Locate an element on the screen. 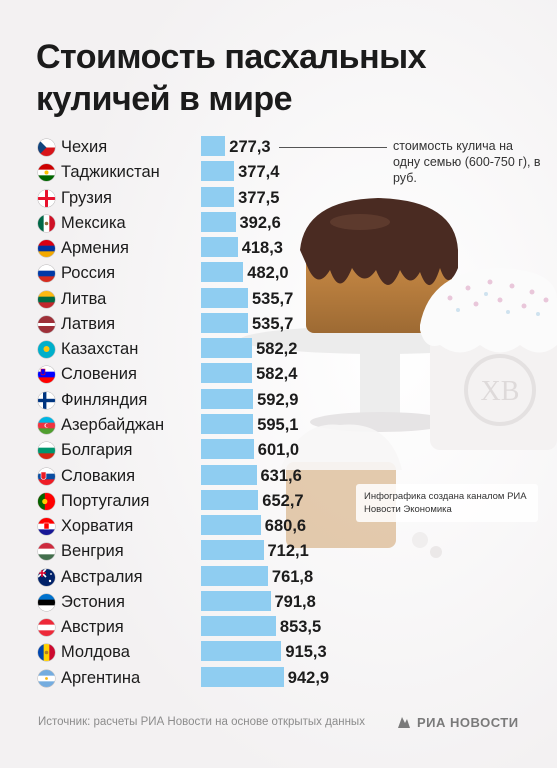  flag-md-icon is located at coordinates (46, 652).